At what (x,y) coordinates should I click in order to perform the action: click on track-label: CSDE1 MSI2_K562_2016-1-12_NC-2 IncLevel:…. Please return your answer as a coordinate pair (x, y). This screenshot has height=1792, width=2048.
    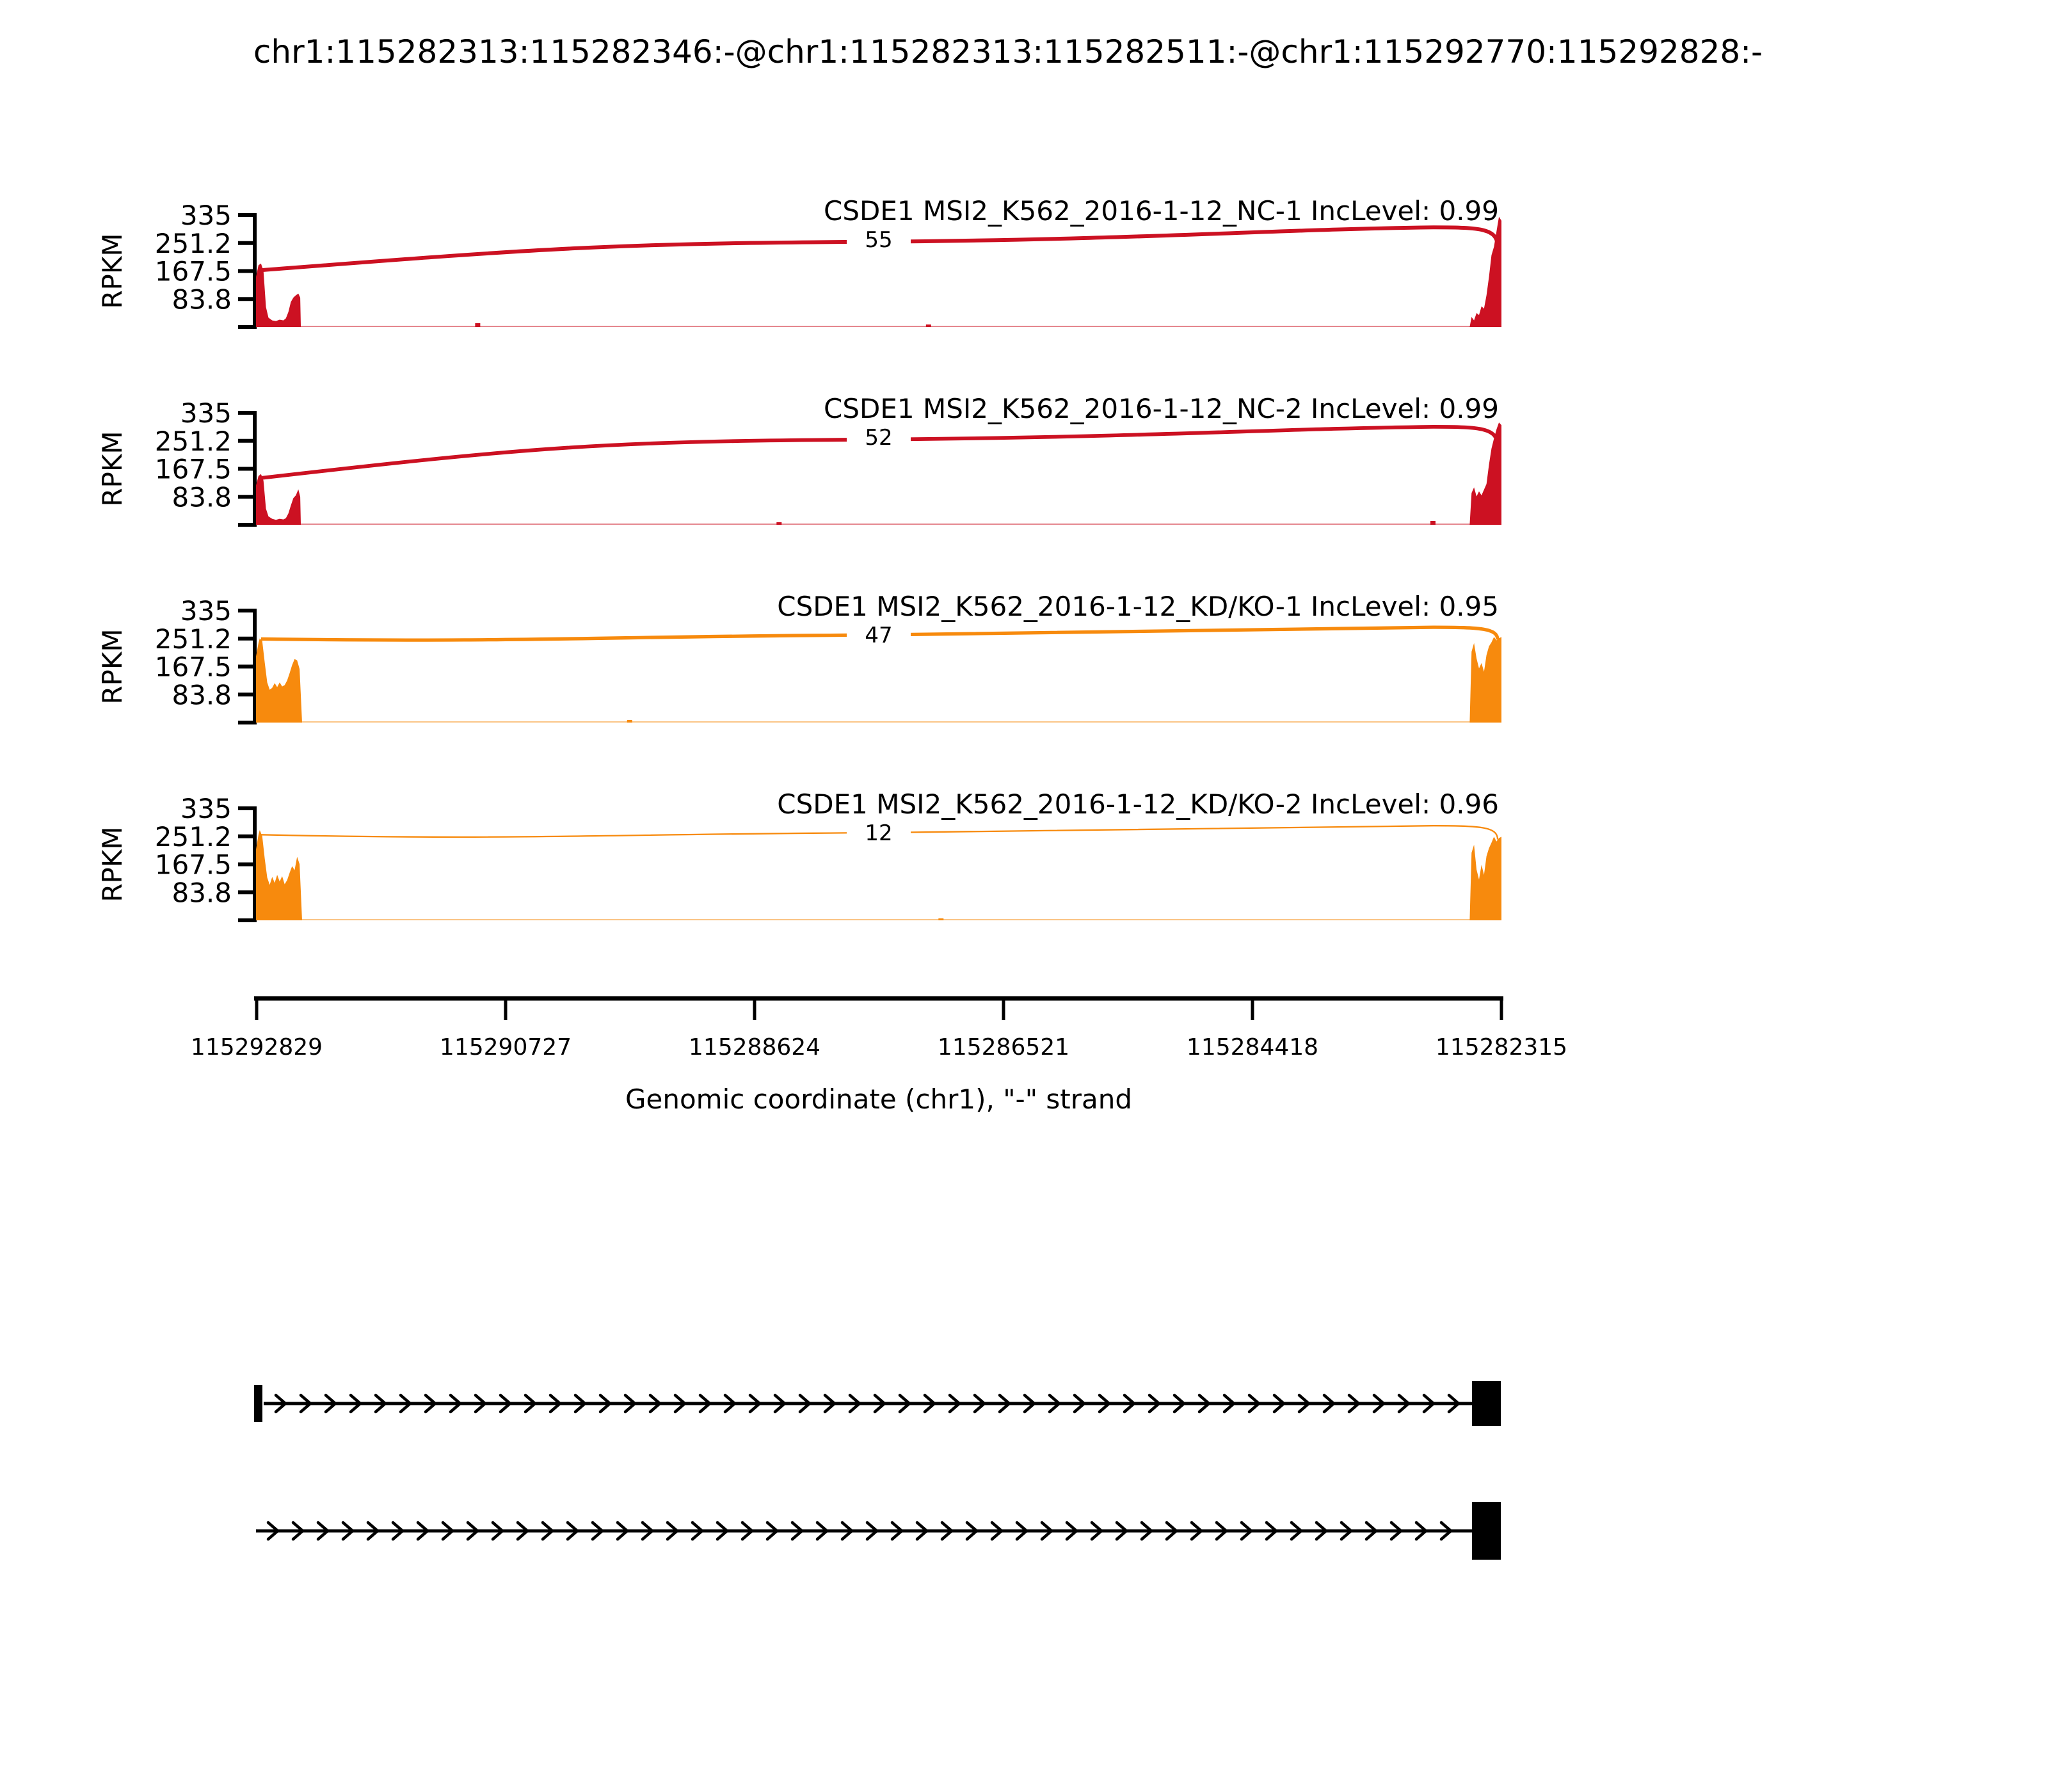
    Looking at the image, I should click on (1161, 408).